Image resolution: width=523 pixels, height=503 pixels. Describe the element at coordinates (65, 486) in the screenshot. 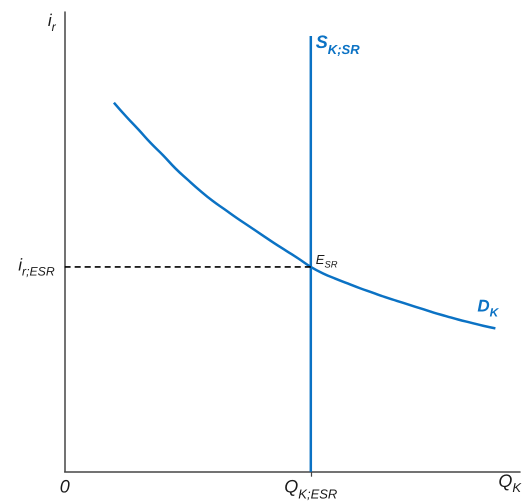

I see `x-tick-label: 0` at that location.